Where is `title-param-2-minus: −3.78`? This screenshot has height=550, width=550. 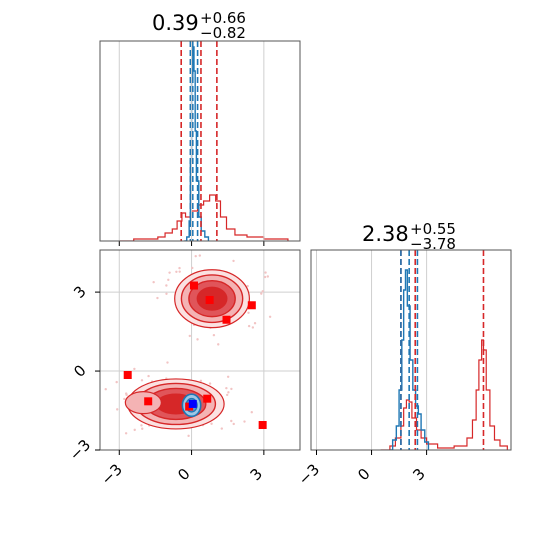 title-param-2-minus: −3.78 is located at coordinates (433, 244).